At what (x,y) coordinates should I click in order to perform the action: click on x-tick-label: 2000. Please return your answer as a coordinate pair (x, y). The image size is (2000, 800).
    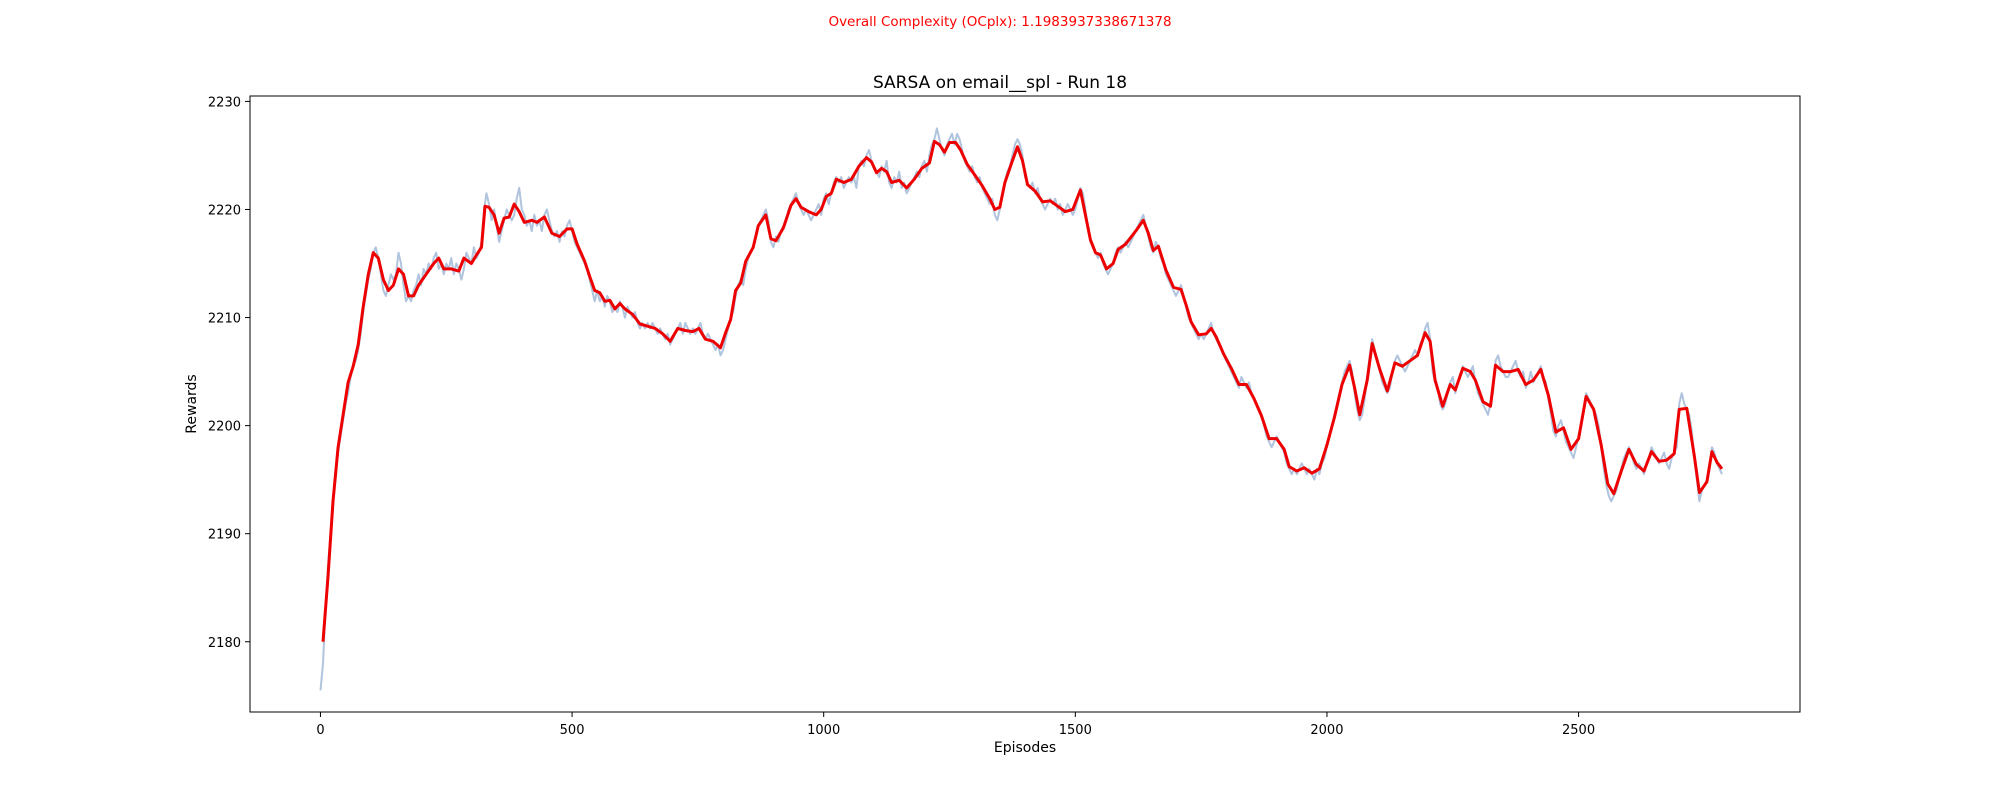
    Looking at the image, I should click on (1326, 730).